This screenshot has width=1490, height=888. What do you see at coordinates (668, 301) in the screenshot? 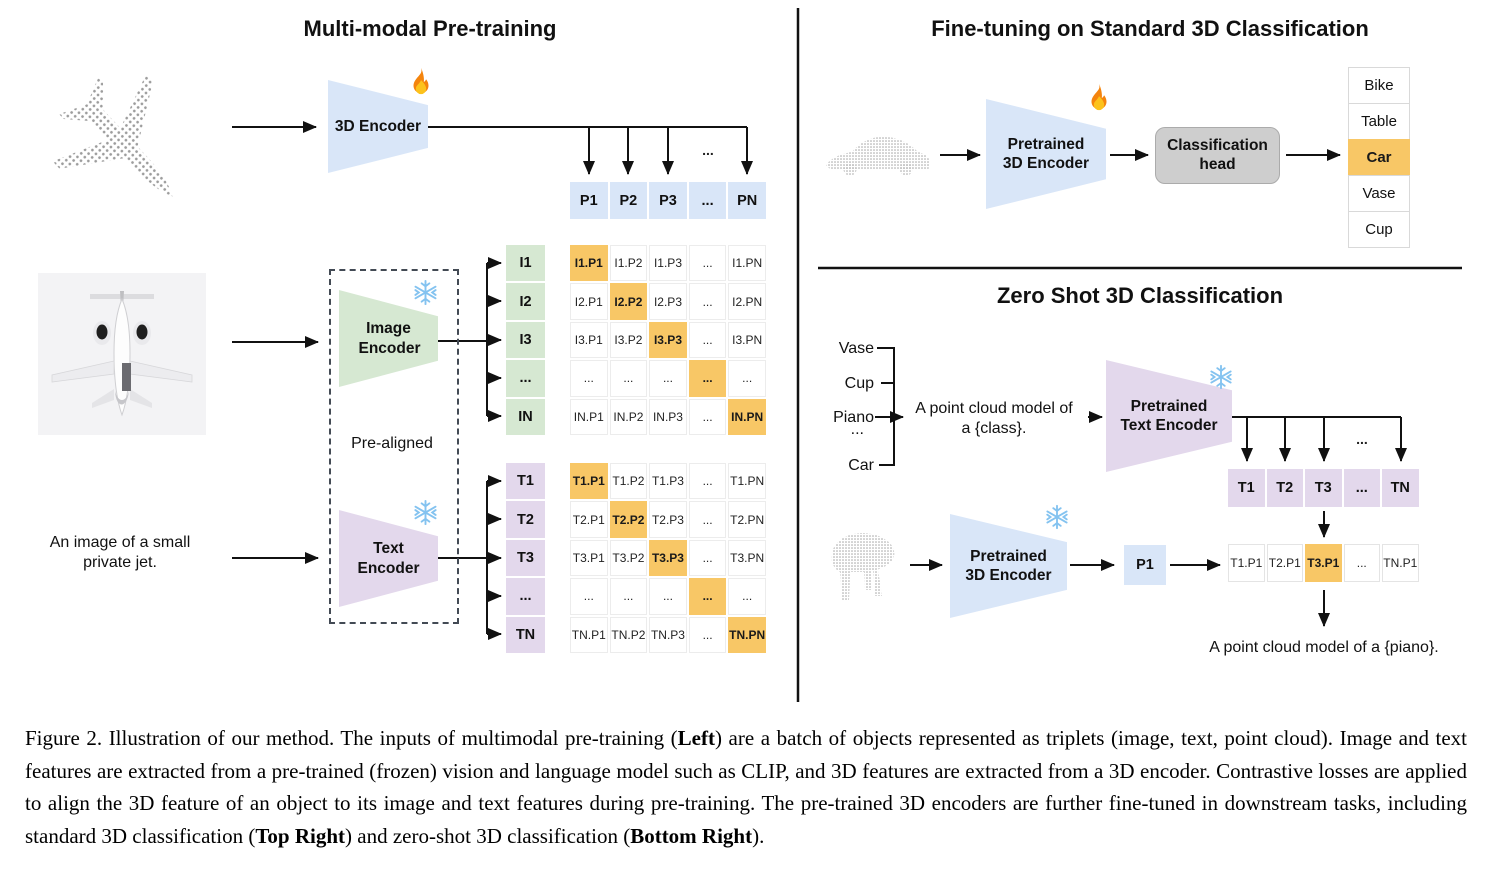
I see `matrix-cell: I2.P3` at bounding box center [668, 301].